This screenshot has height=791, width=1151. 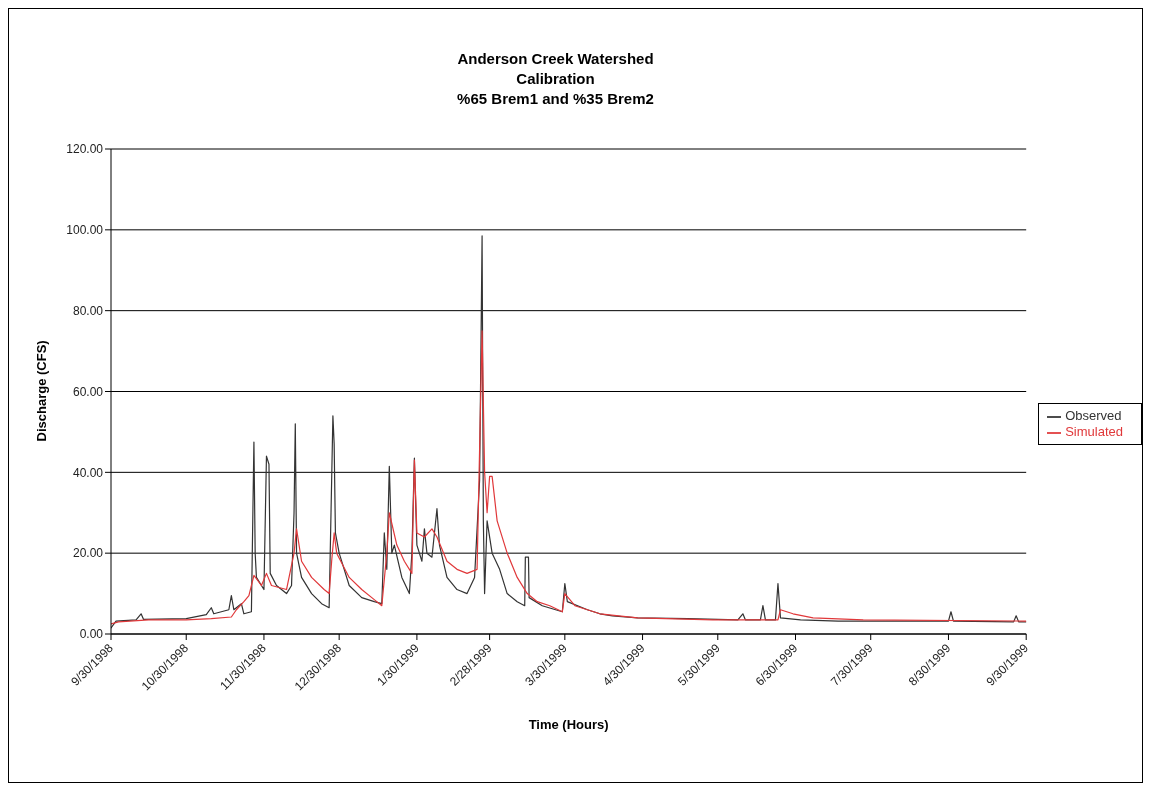 What do you see at coordinates (91, 634) in the screenshot?
I see `y-tick-label: 0.00` at bounding box center [91, 634].